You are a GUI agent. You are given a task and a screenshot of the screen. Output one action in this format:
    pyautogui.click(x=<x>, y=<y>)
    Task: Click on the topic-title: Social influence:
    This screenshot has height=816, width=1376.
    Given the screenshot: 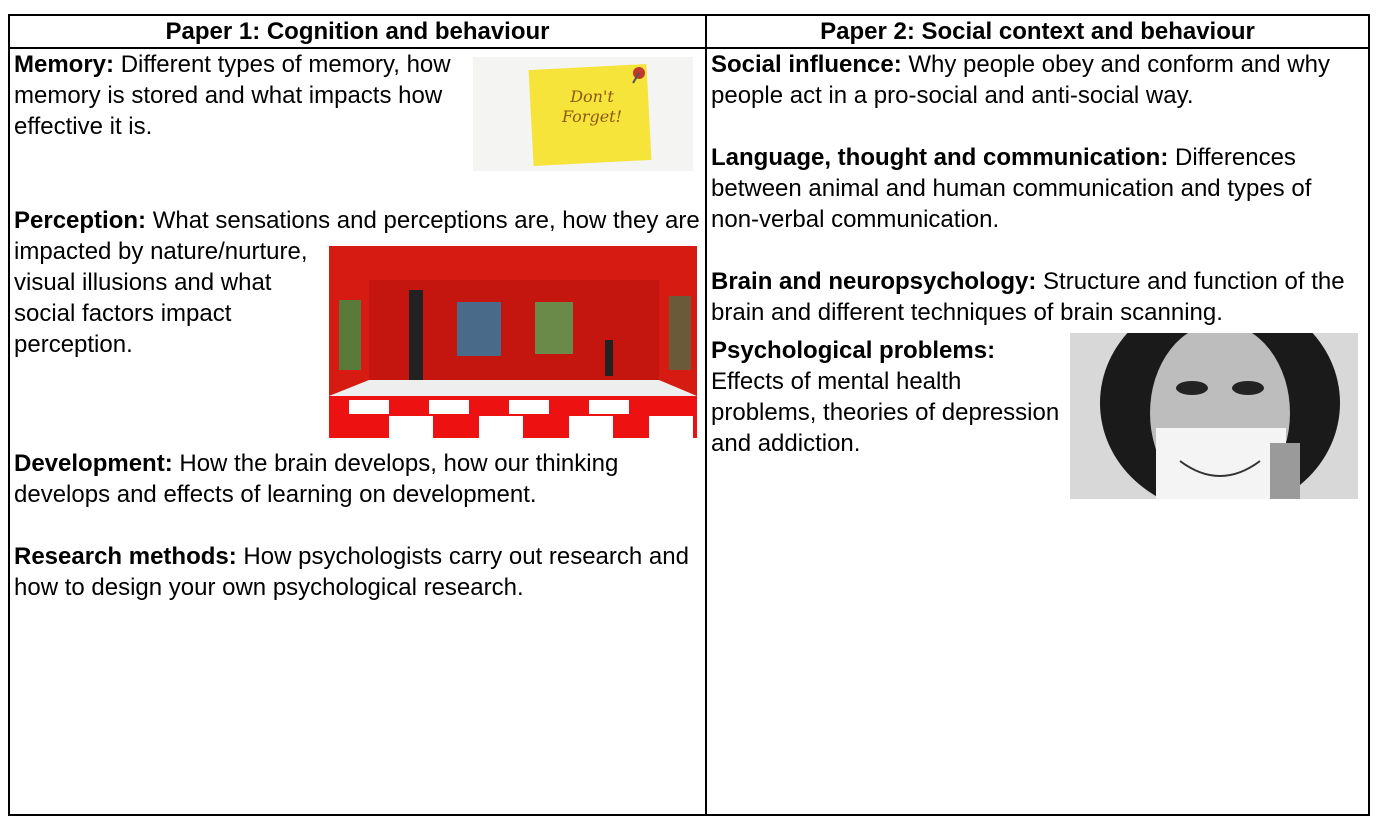 What is the action you would take?
    pyautogui.click(x=806, y=64)
    